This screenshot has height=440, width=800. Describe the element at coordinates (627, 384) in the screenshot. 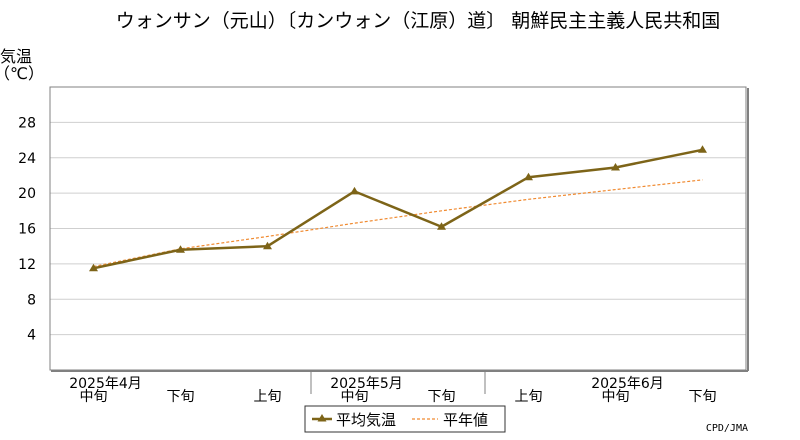

I see `x-month-label: 2025年6月` at that location.